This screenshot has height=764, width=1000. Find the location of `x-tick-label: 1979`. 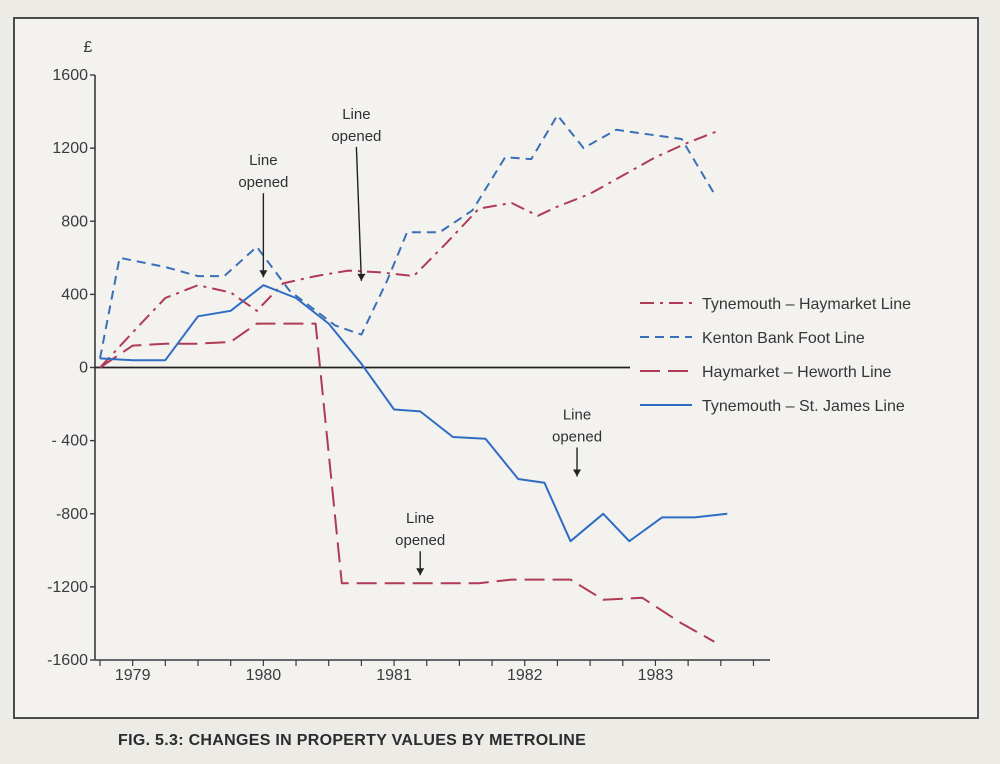

x-tick-label: 1979 is located at coordinates (133, 675).